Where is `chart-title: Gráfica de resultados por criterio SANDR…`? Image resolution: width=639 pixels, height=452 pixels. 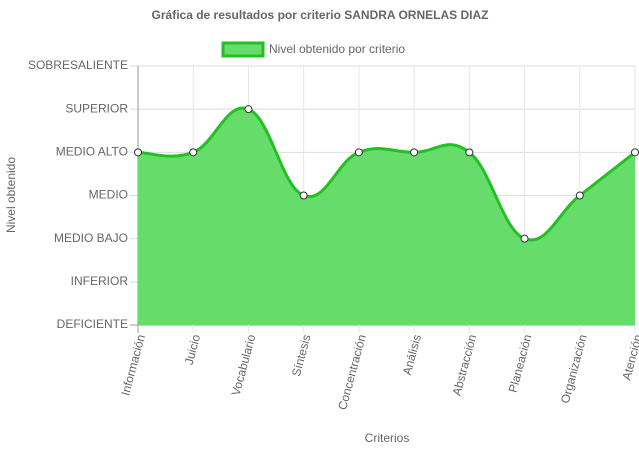
chart-title: Gráfica de resultados por criterio SANDR… is located at coordinates (320, 15).